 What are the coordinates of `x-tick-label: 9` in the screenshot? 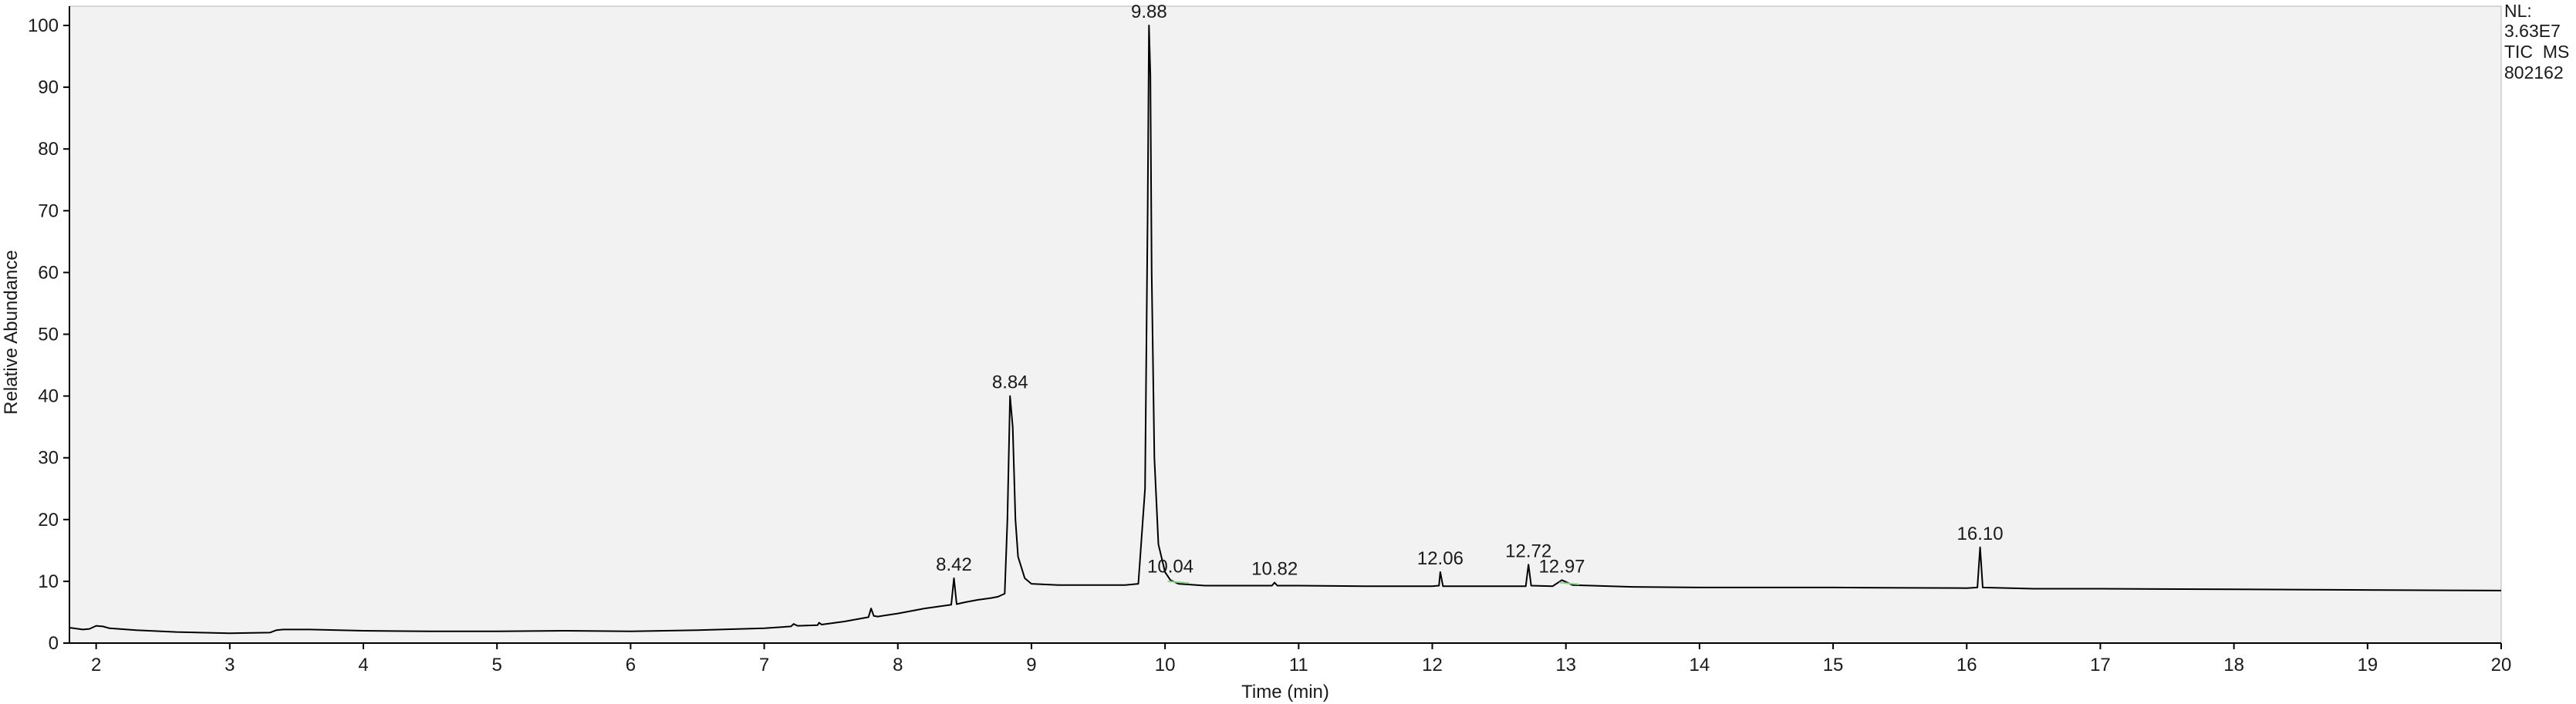 It's located at (1031, 665).